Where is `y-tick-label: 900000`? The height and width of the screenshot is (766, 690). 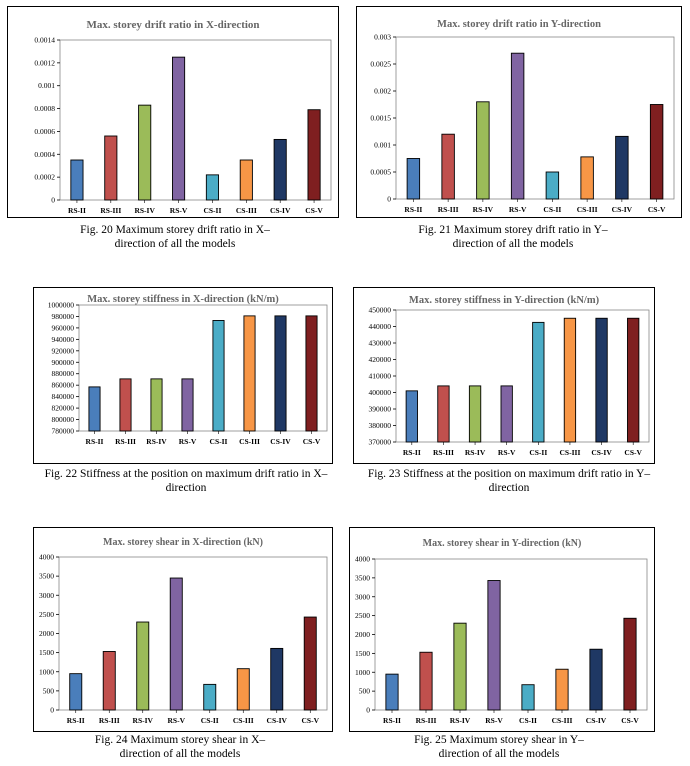 y-tick-label: 900000 is located at coordinates (63, 362).